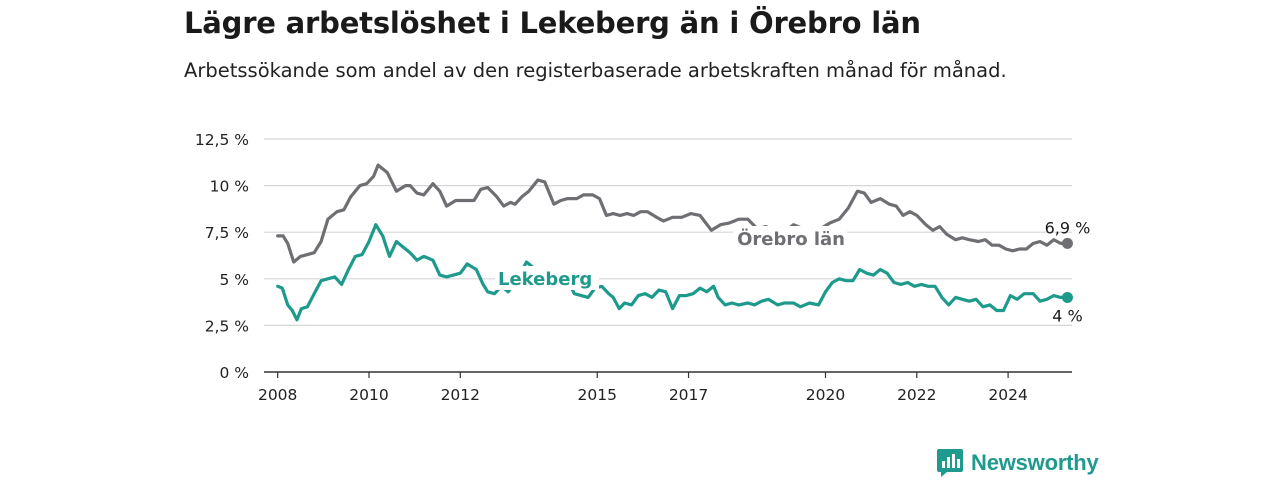  Describe the element at coordinates (597, 395) in the screenshot. I see `x-tick-label: 2015` at that location.